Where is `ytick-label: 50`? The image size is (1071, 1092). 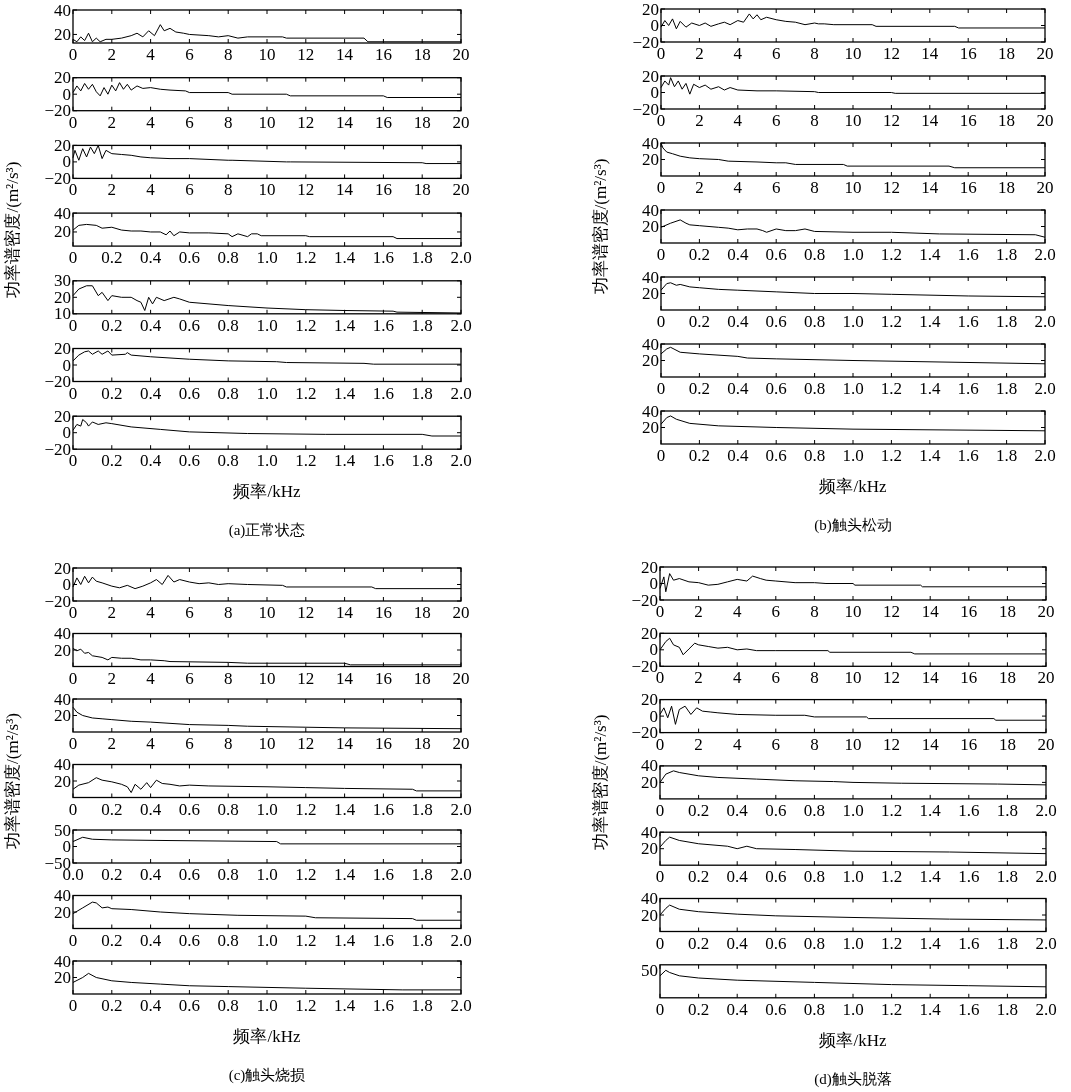
ytick-label: 50 is located at coordinates (62, 830).